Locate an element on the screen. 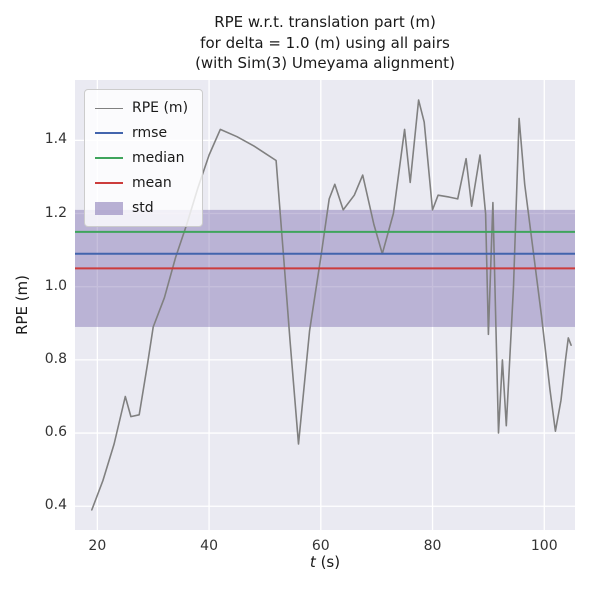 The image size is (600, 600). y-tick-label: 0.8 is located at coordinates (55, 358).